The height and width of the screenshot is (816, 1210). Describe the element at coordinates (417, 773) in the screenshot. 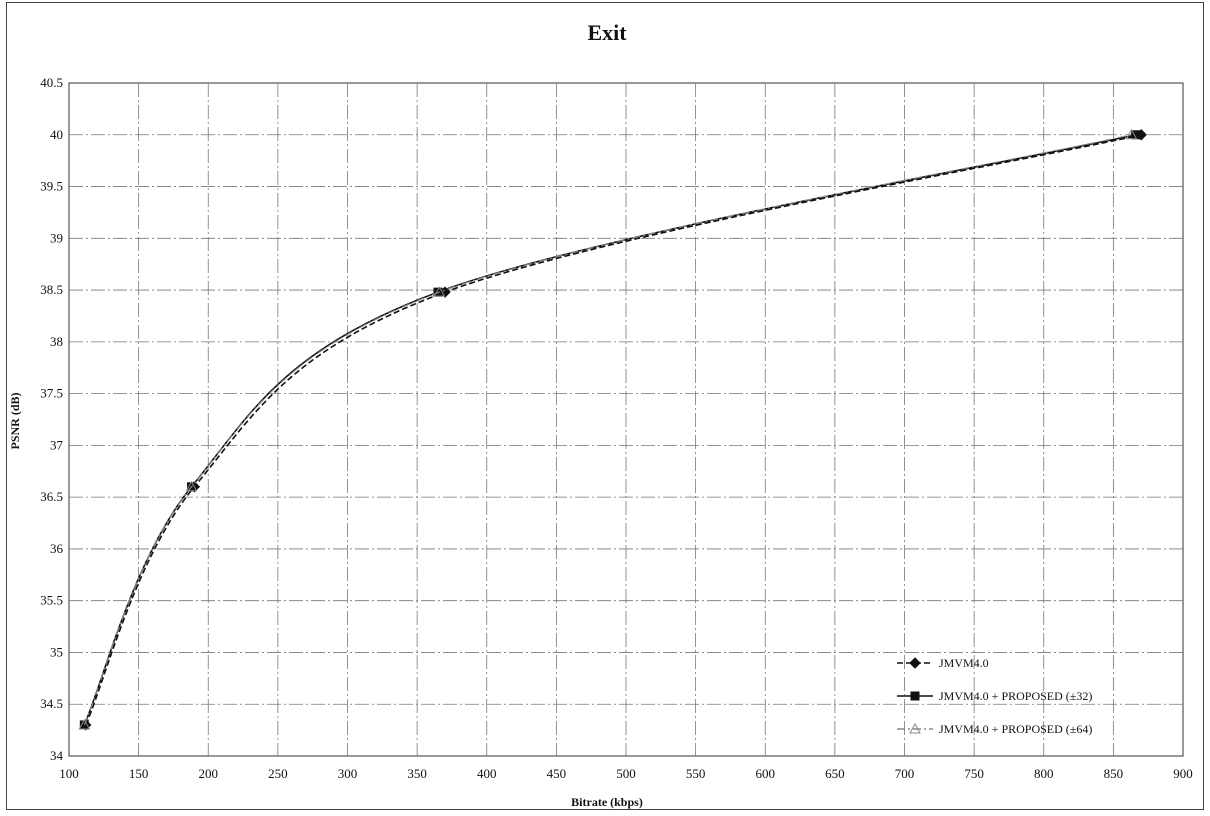

I see `x-tick-label: 350` at that location.